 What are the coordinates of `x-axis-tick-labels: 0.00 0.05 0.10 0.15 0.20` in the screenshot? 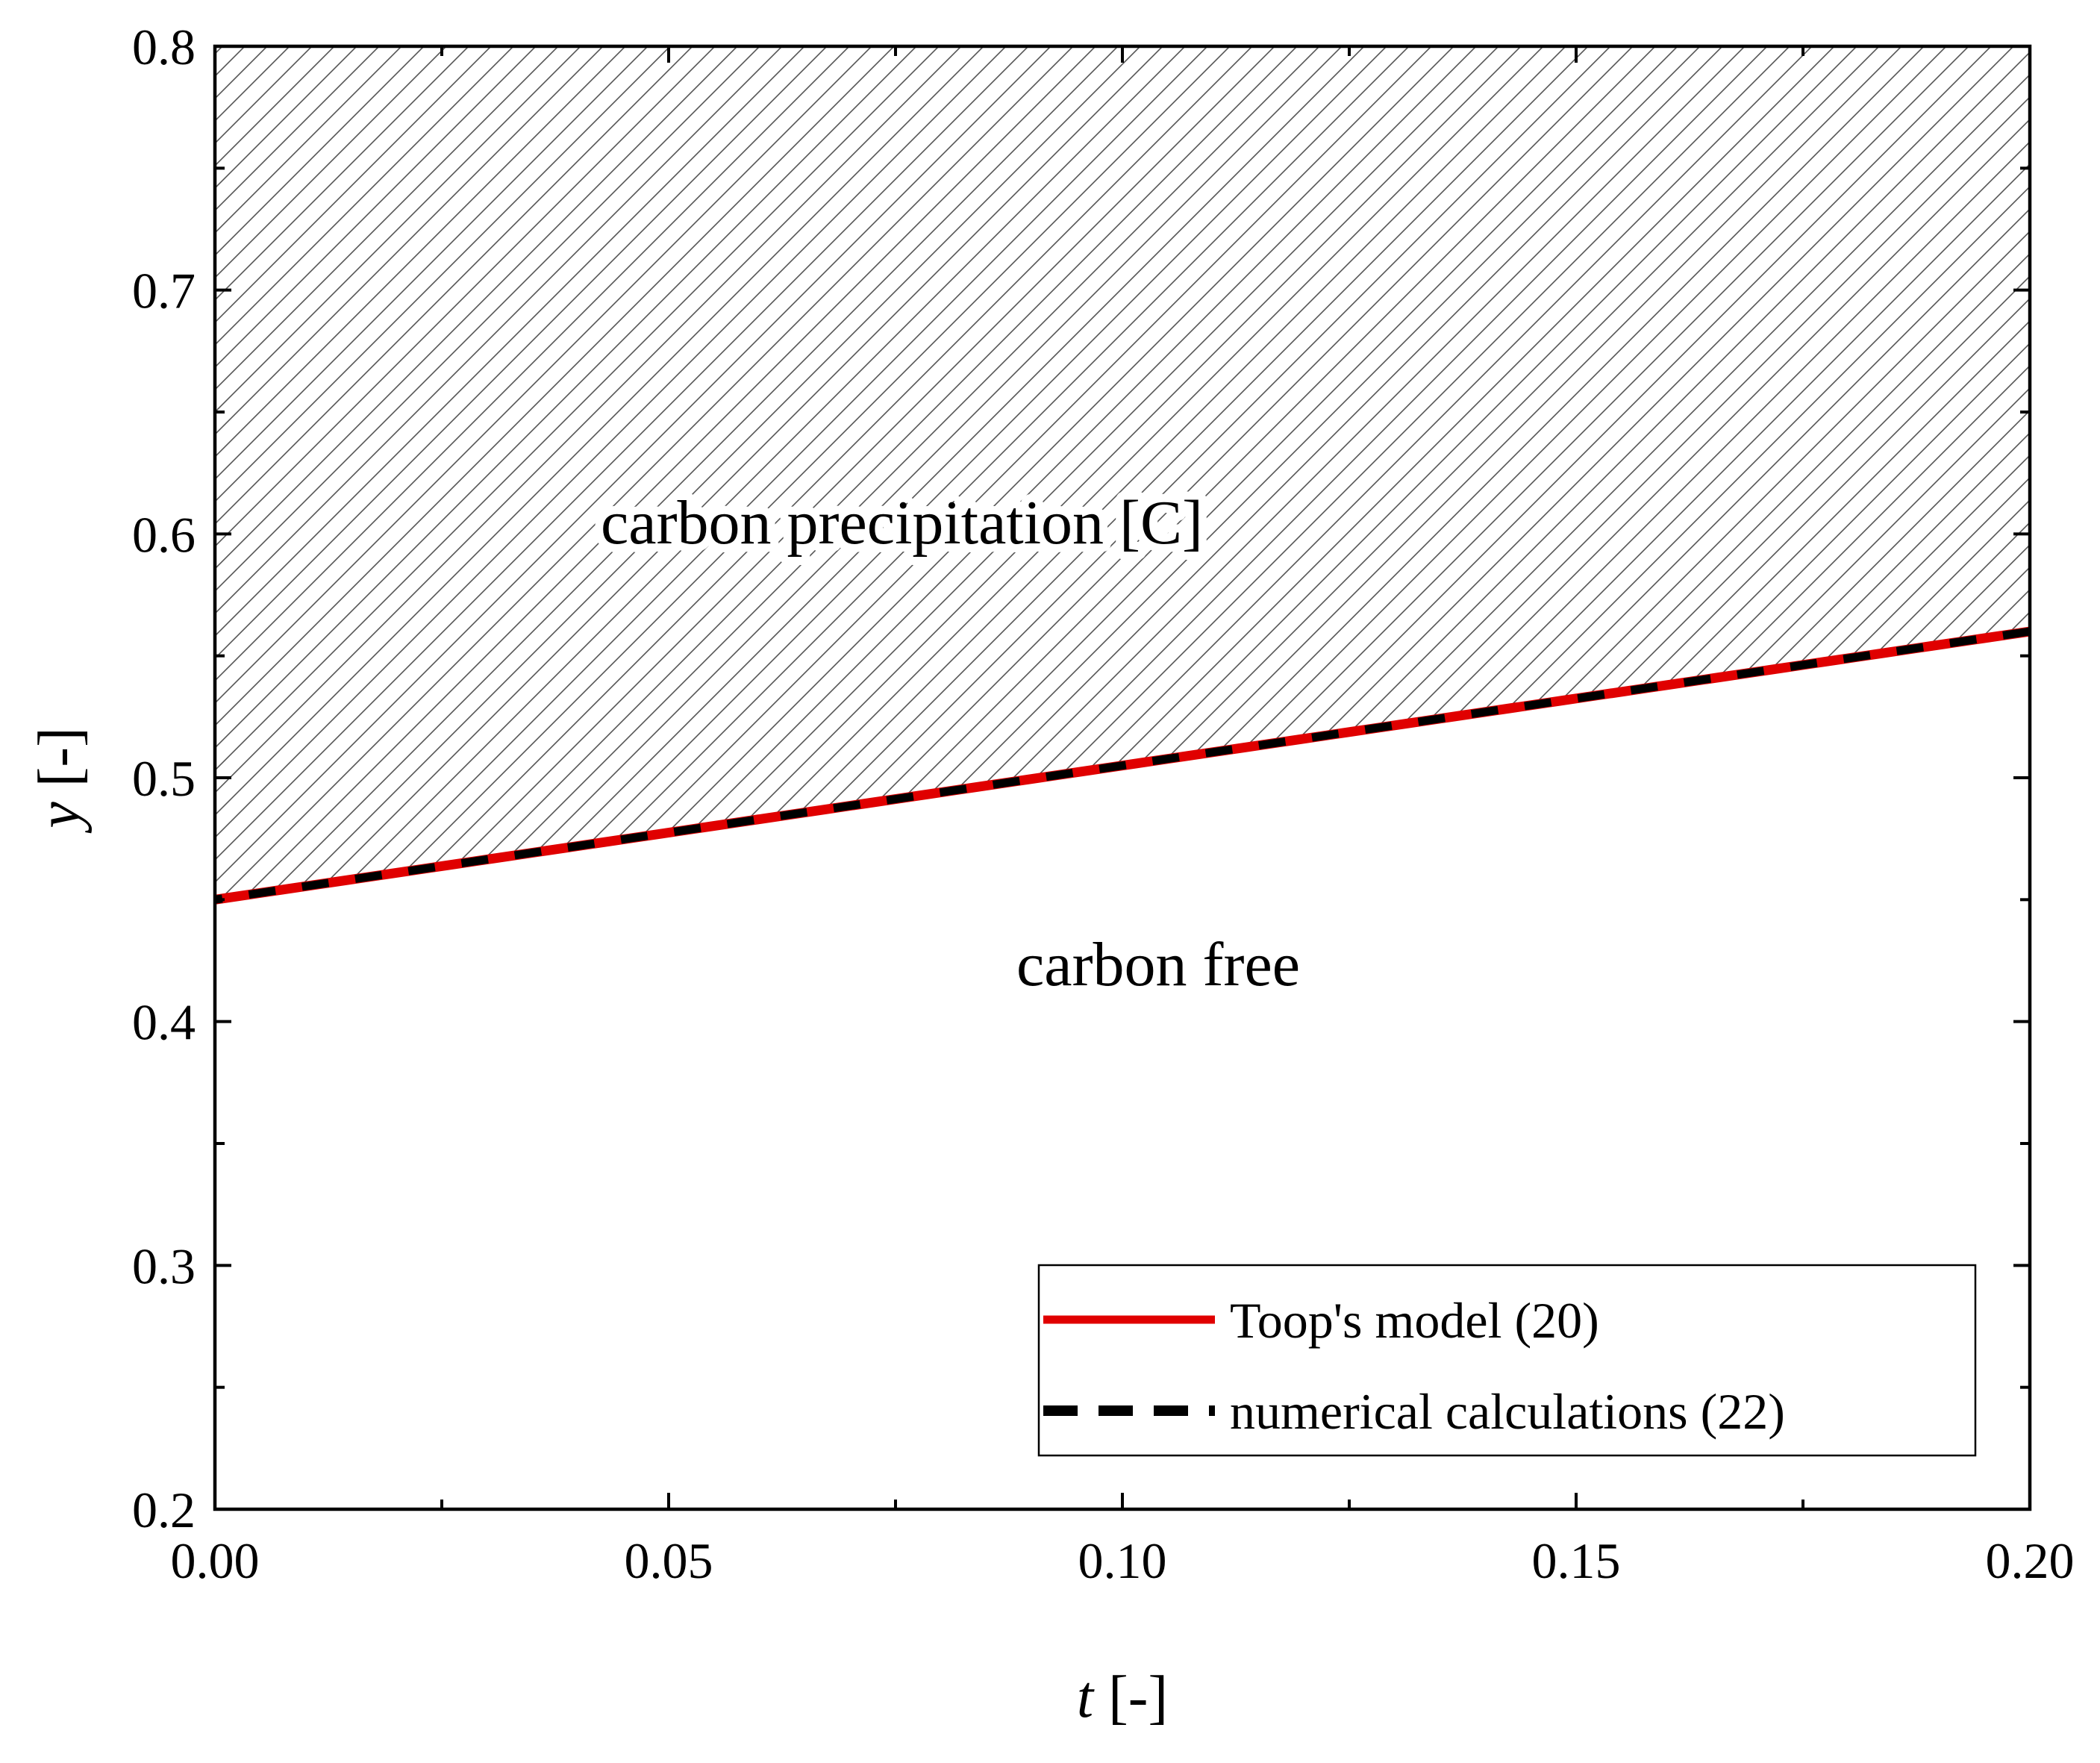 It's located at (1123, 1560).